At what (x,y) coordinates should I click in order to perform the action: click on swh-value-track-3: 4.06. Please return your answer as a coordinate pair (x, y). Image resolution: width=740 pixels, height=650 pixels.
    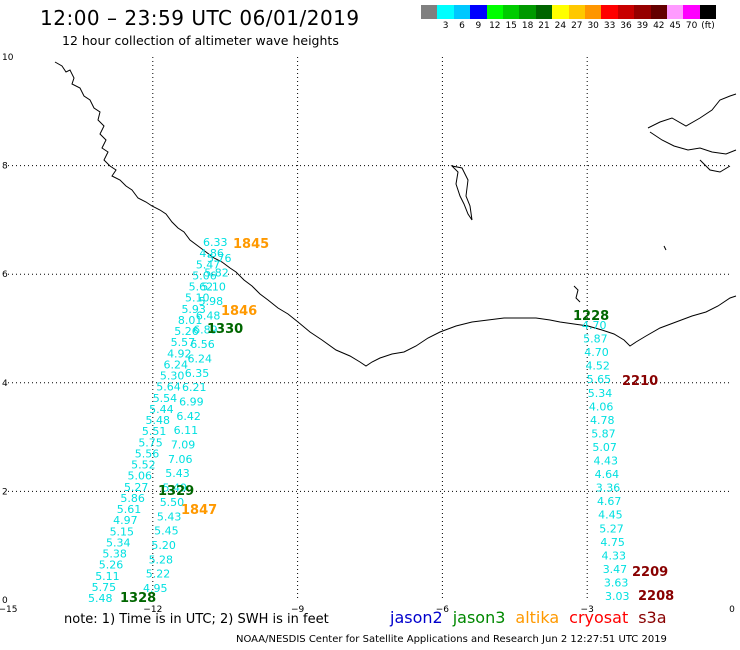
    Looking at the image, I should click on (601, 406).